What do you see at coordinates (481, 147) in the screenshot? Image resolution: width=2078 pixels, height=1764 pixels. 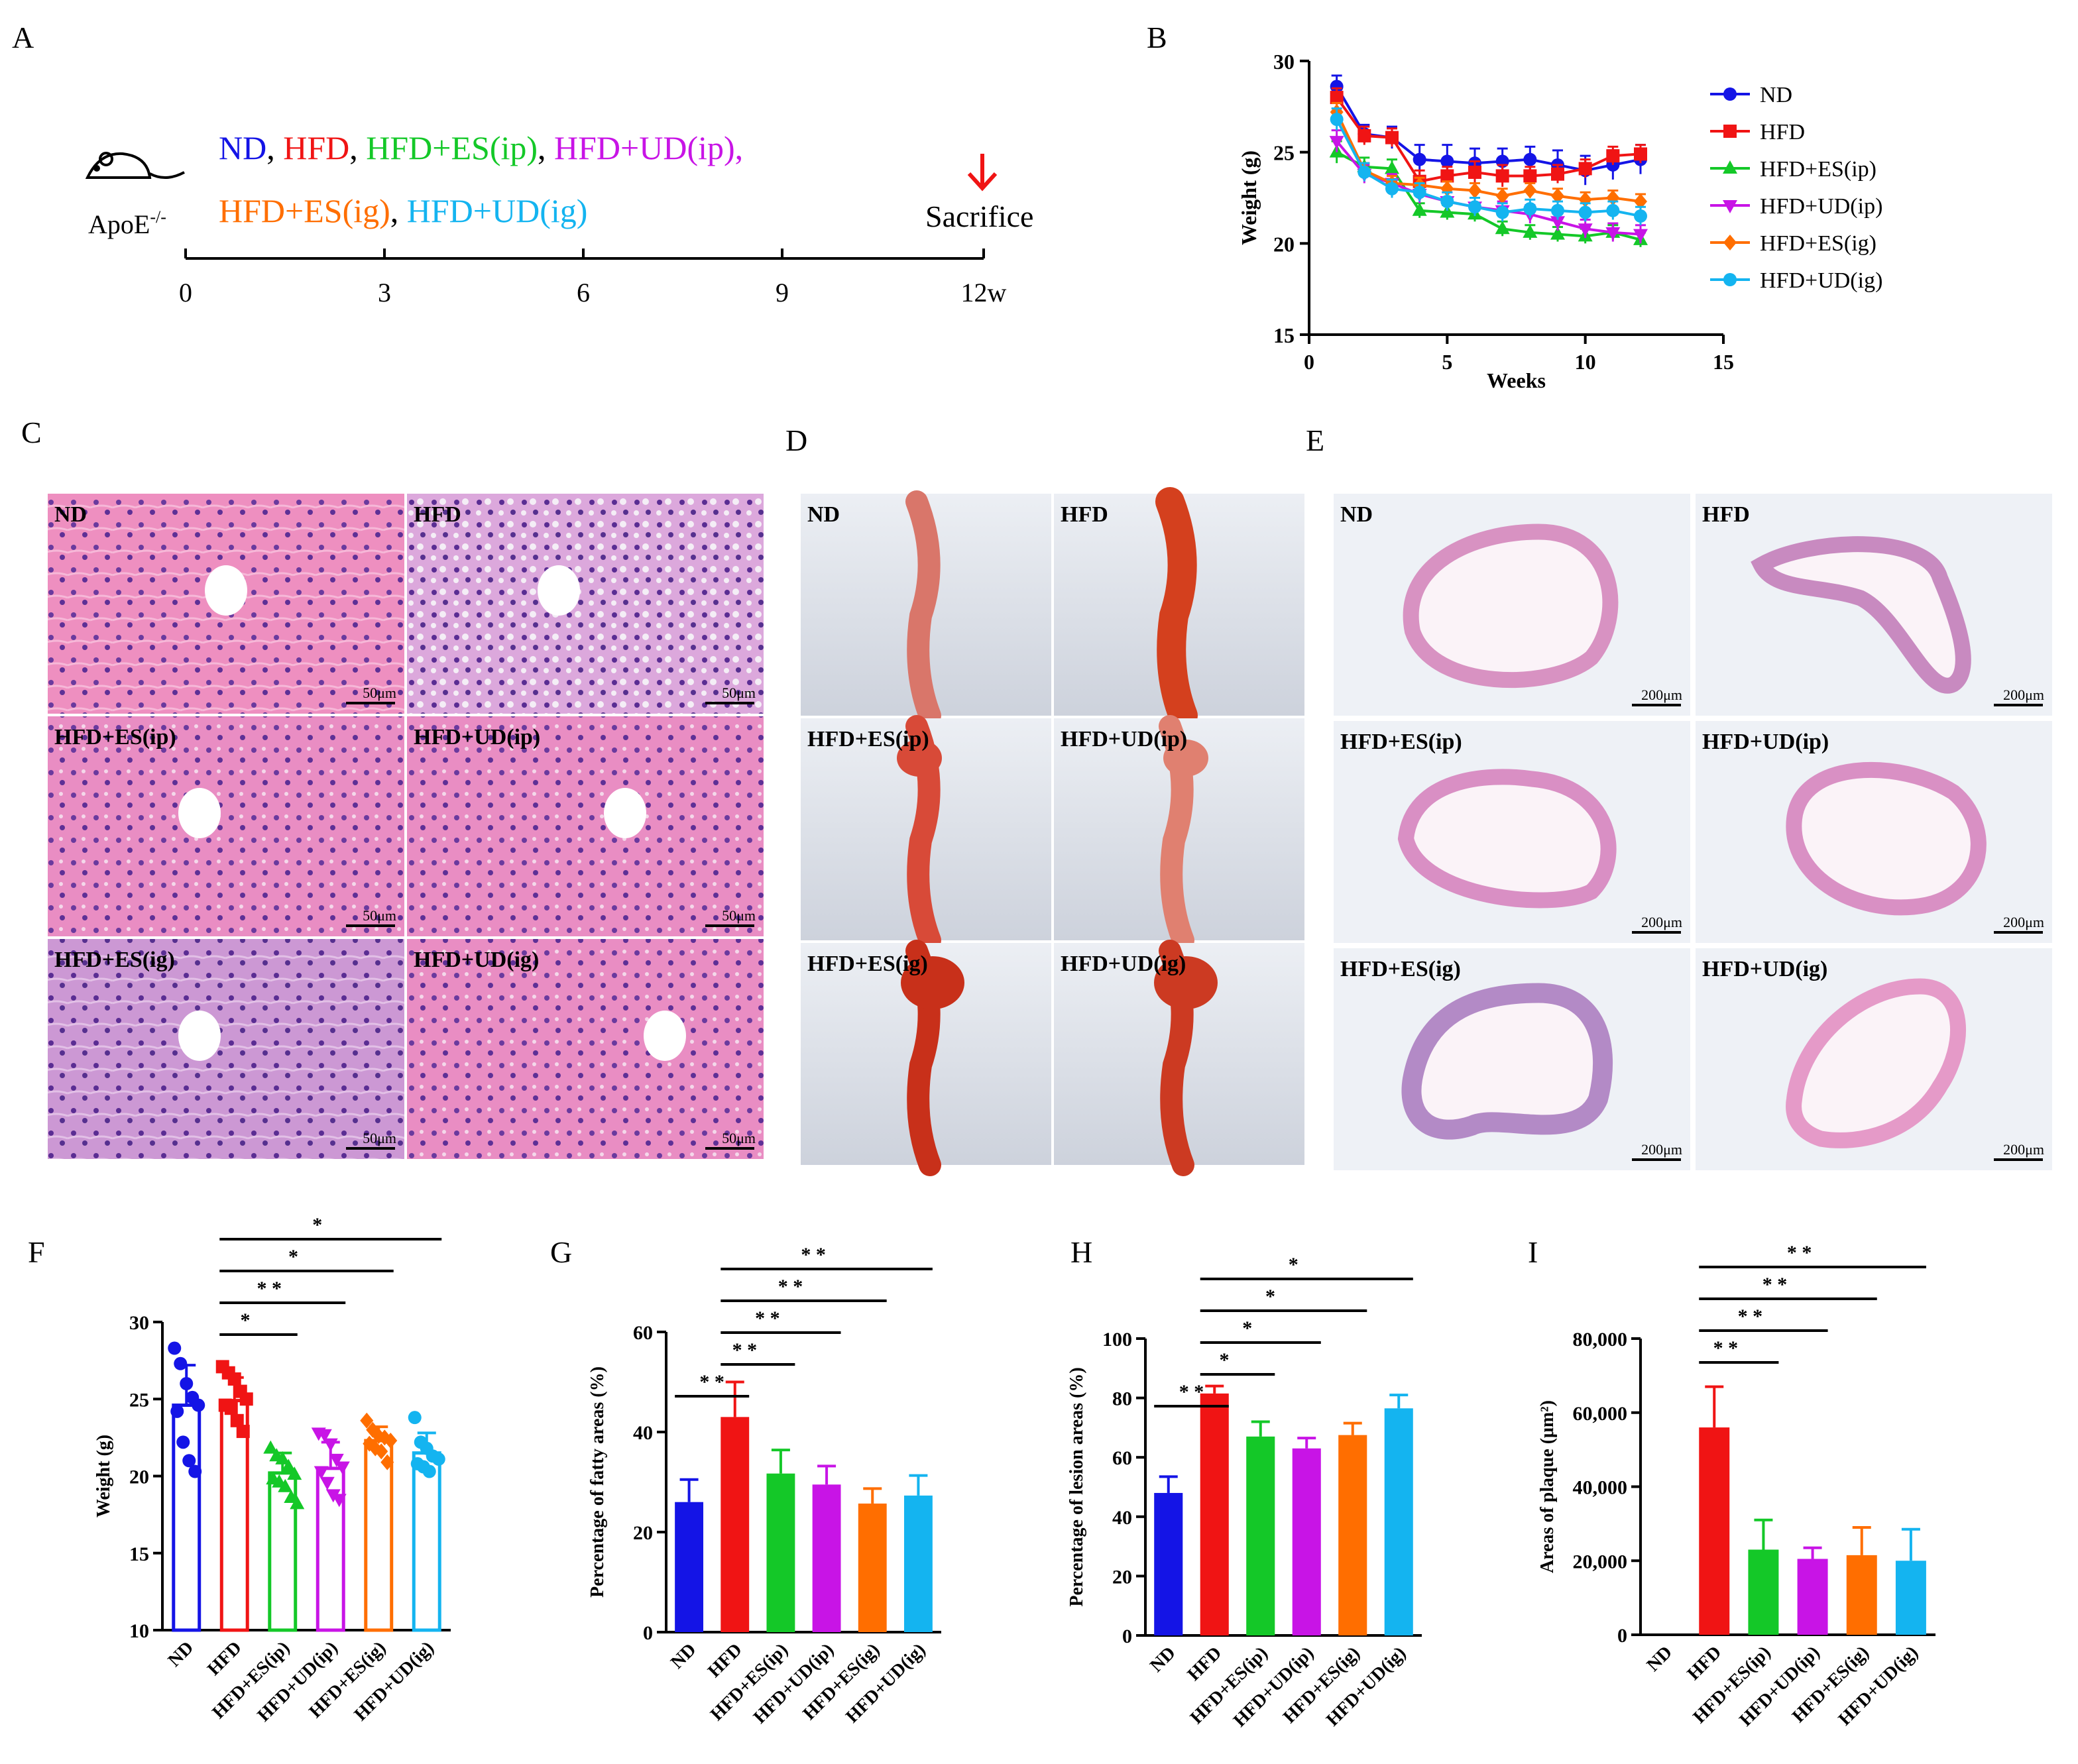 I see `groups-line-1: ND, HFD, HFD+ES(ip), HFD+UD(ip),` at bounding box center [481, 147].